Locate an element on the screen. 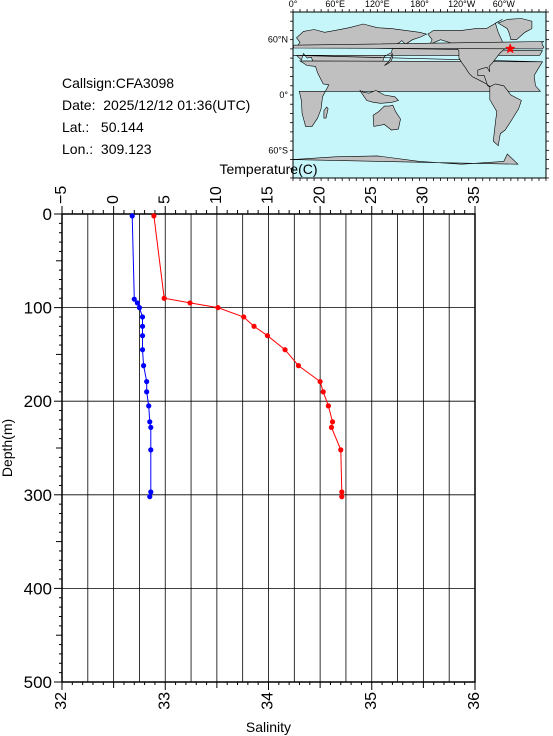 The image size is (553, 736). map-lon-label: 180° is located at coordinates (419, 4).